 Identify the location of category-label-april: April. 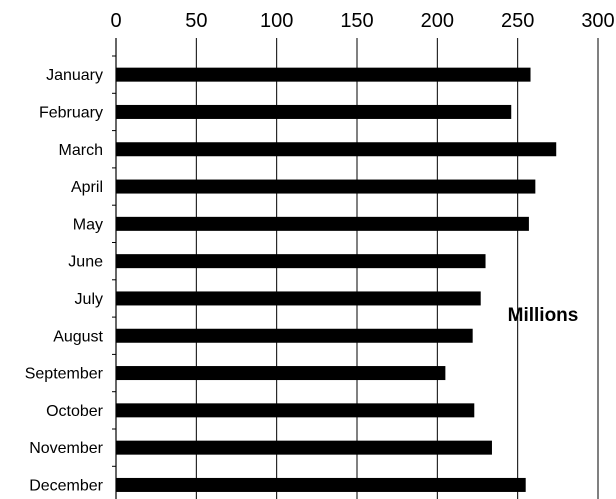
(87, 187).